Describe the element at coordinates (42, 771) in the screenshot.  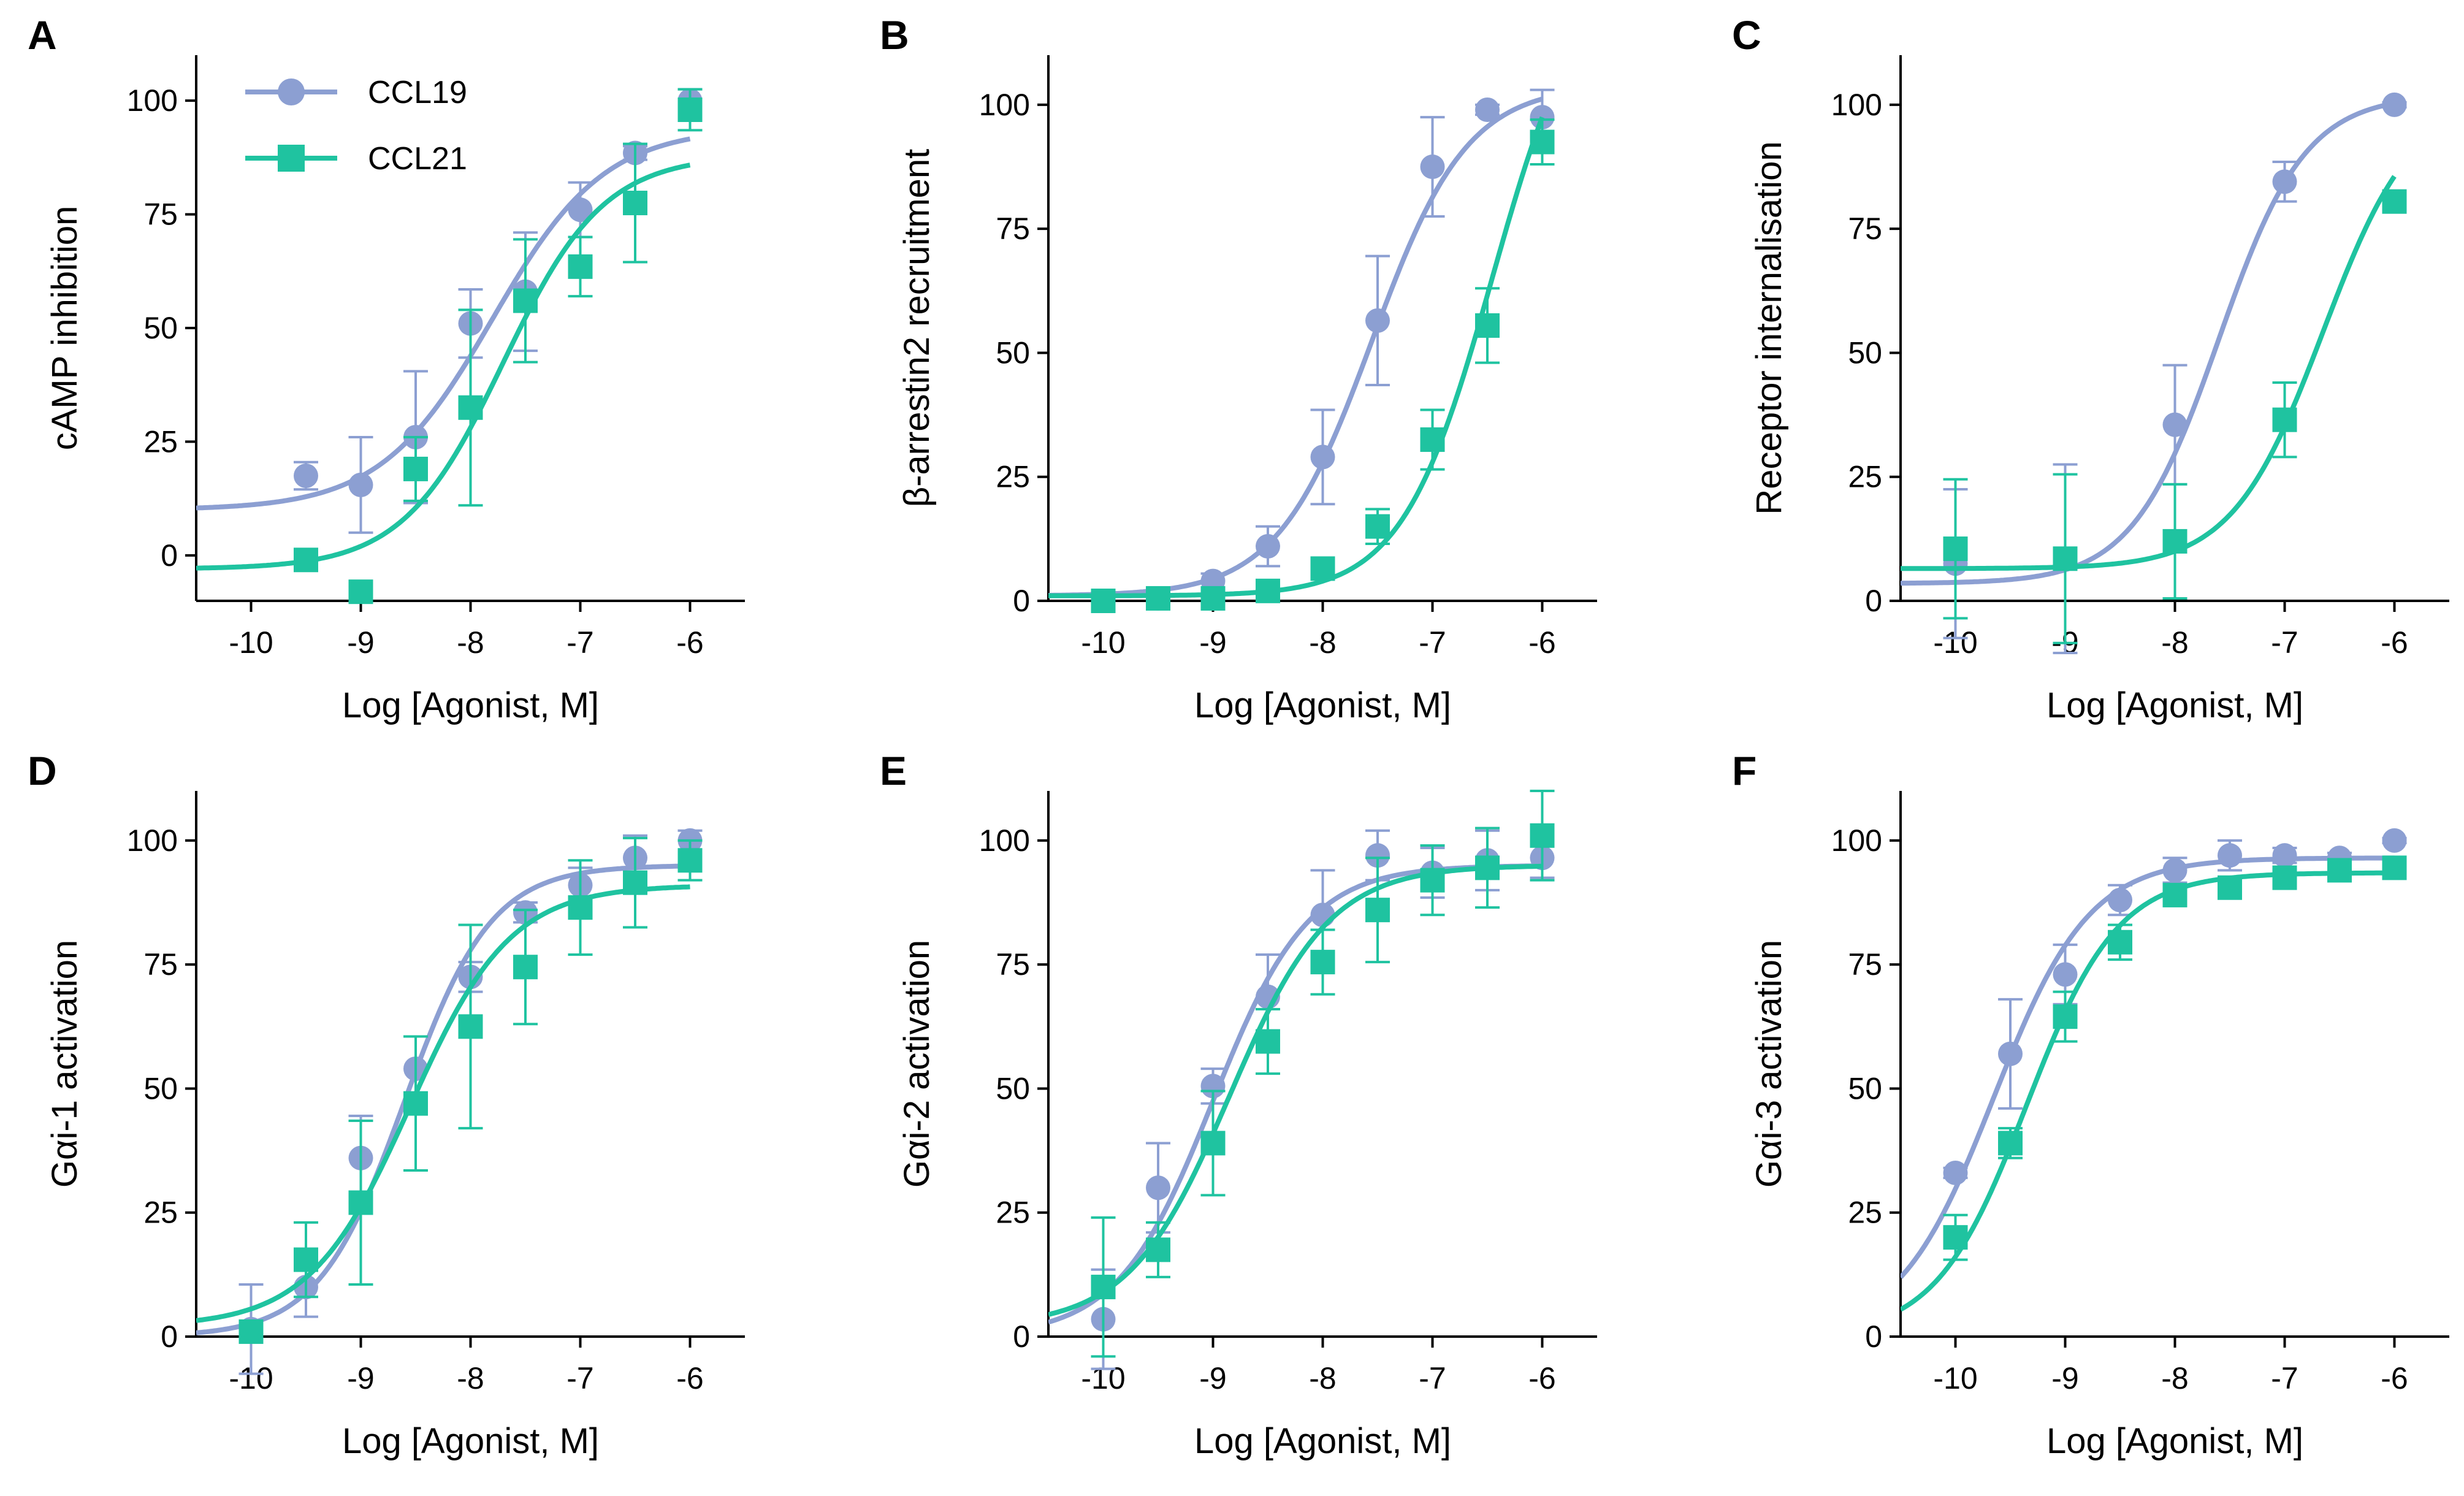
I see `panel-letter: D` at that location.